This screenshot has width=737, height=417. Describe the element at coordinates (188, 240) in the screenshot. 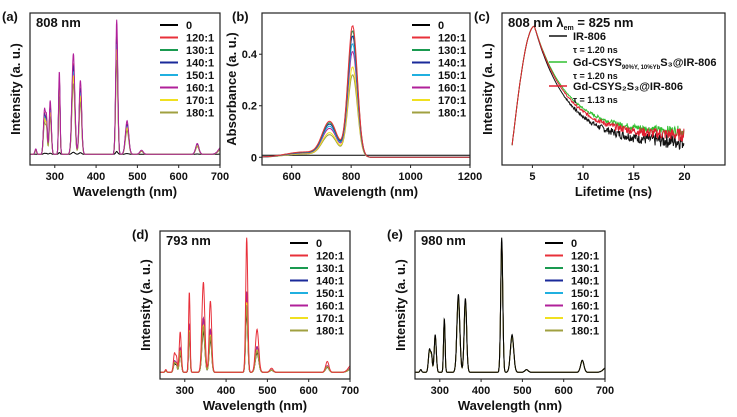

I see `excitation-annotation: 793 nm` at that location.